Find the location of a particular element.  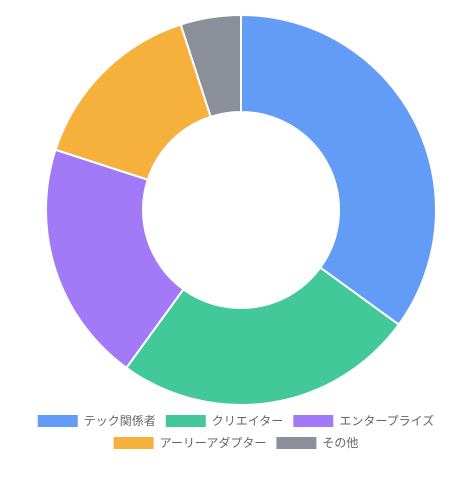

legend-label: その他 is located at coordinates (340, 443).